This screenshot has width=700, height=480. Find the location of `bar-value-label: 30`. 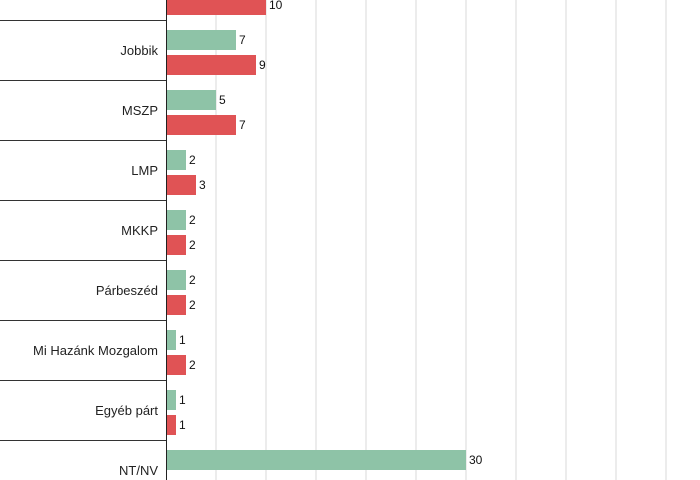

bar-value-label: 30 is located at coordinates (476, 460).